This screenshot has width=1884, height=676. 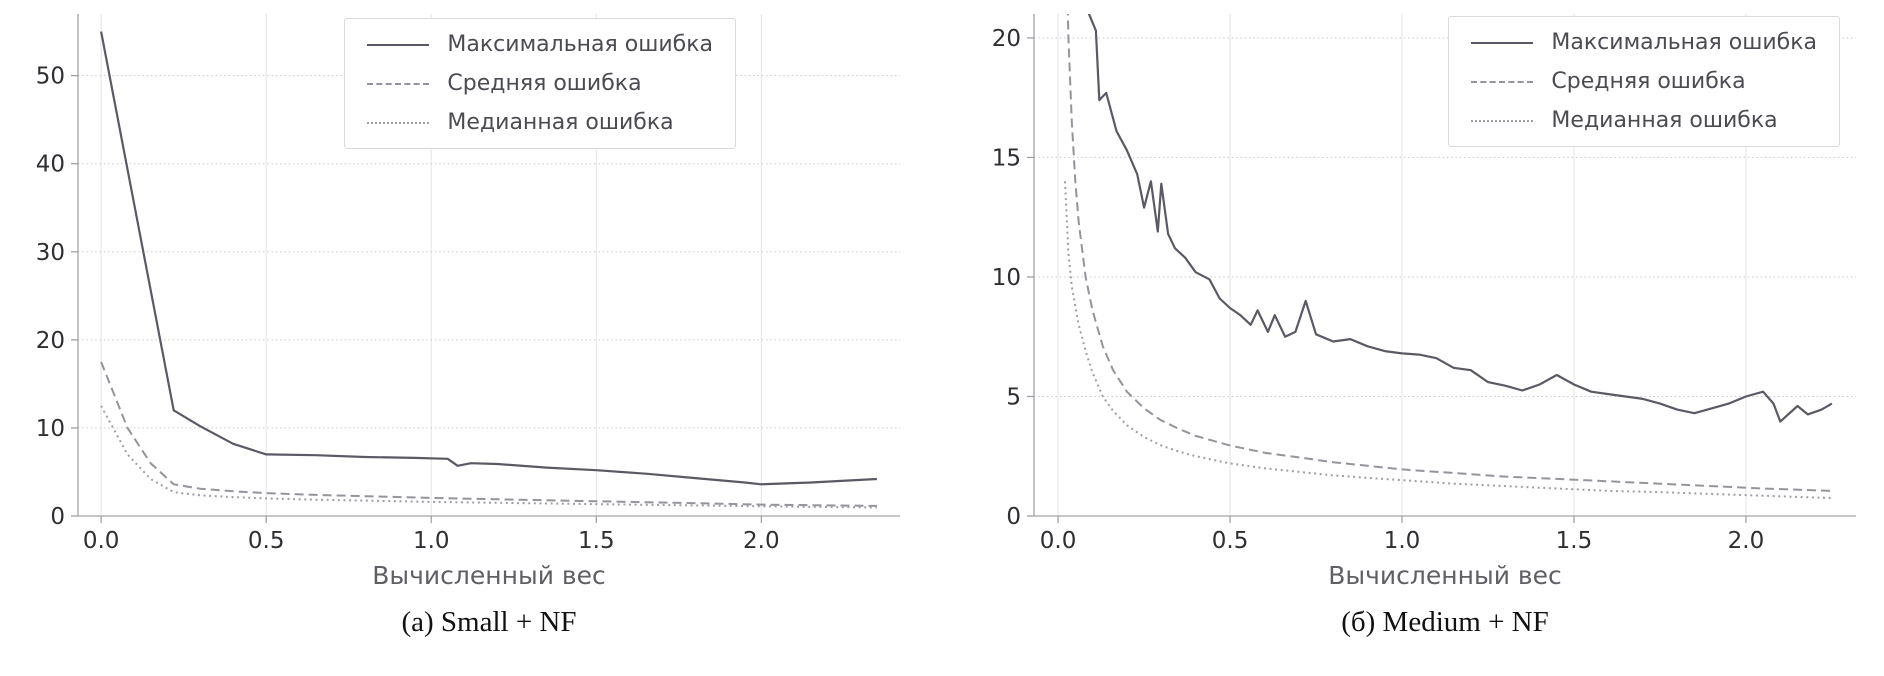 I want to click on series-line-dotted, so click(x=488, y=457).